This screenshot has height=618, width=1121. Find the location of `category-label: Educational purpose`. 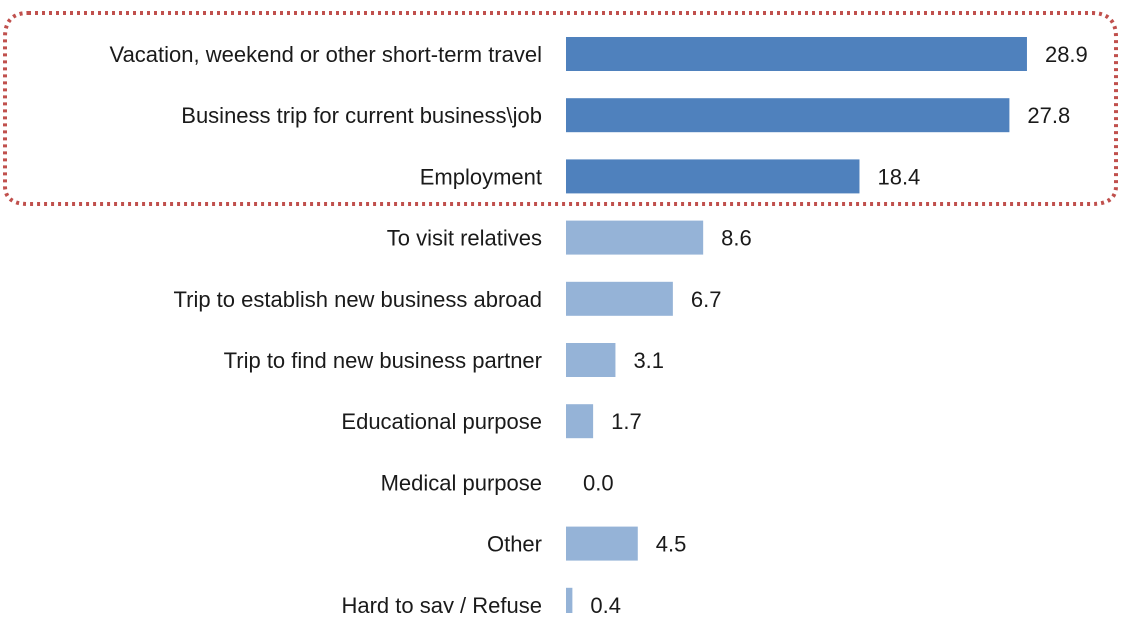

category-label: Educational purpose is located at coordinates (441, 421).